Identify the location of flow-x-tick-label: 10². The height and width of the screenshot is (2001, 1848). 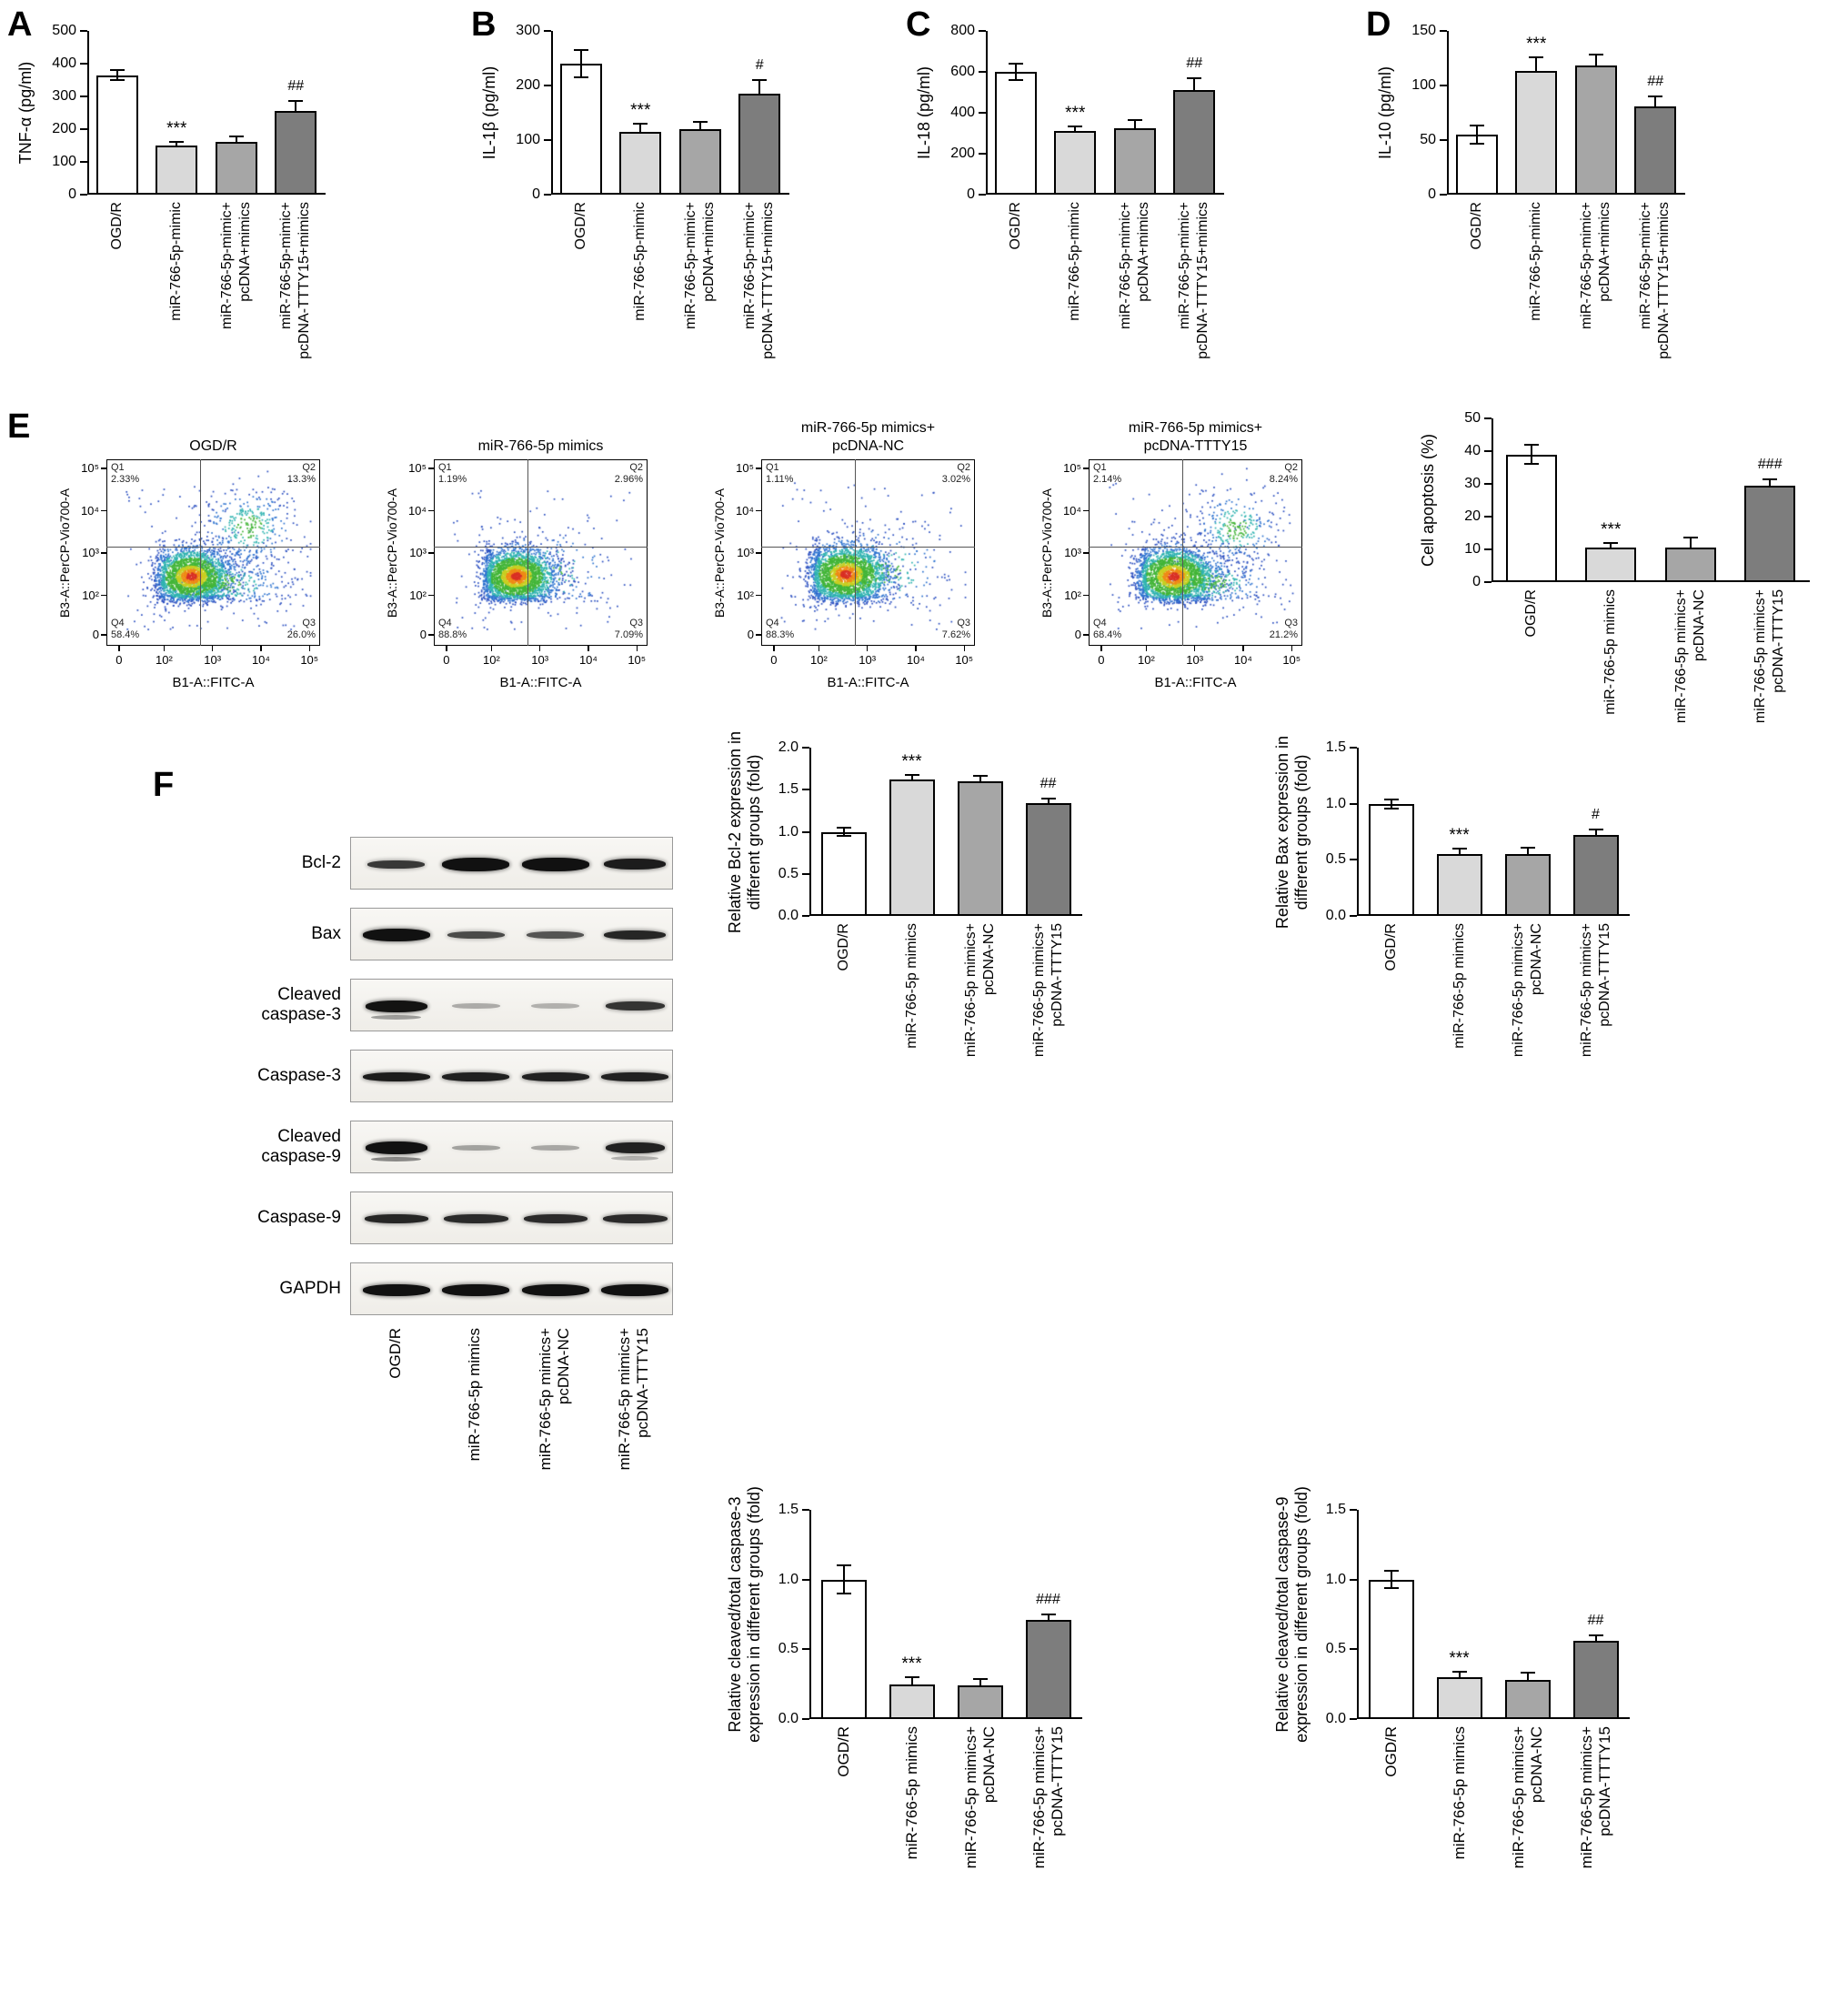
(165, 660).